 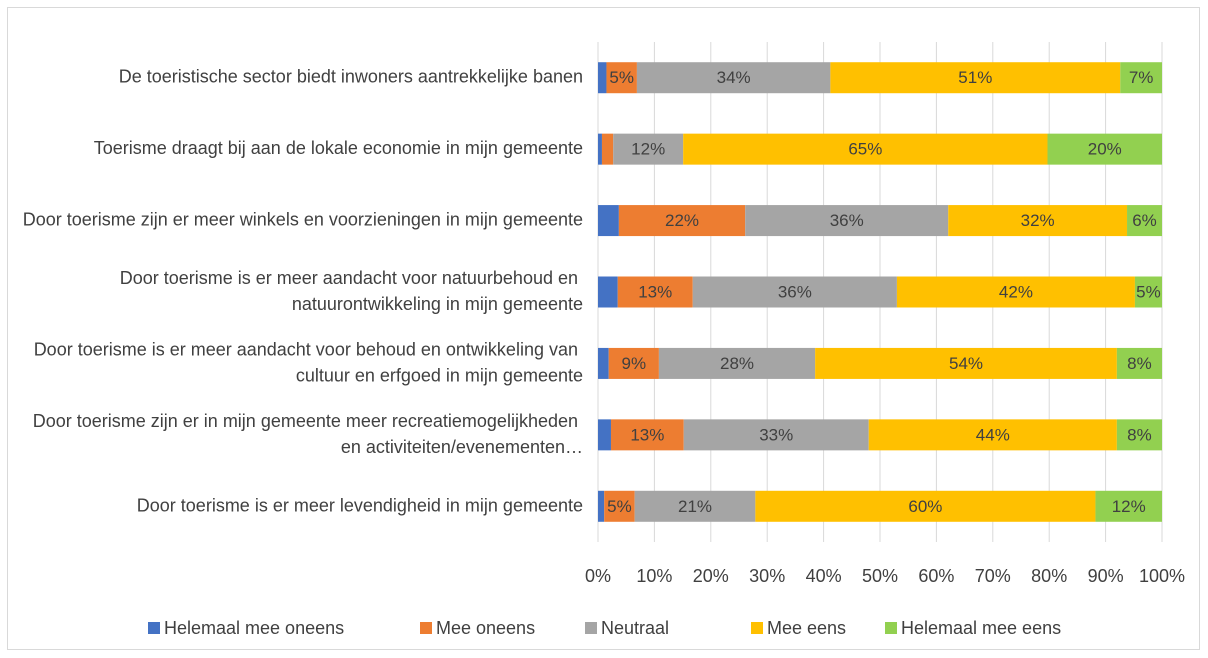 I want to click on data-label: 60%, so click(x=925, y=506).